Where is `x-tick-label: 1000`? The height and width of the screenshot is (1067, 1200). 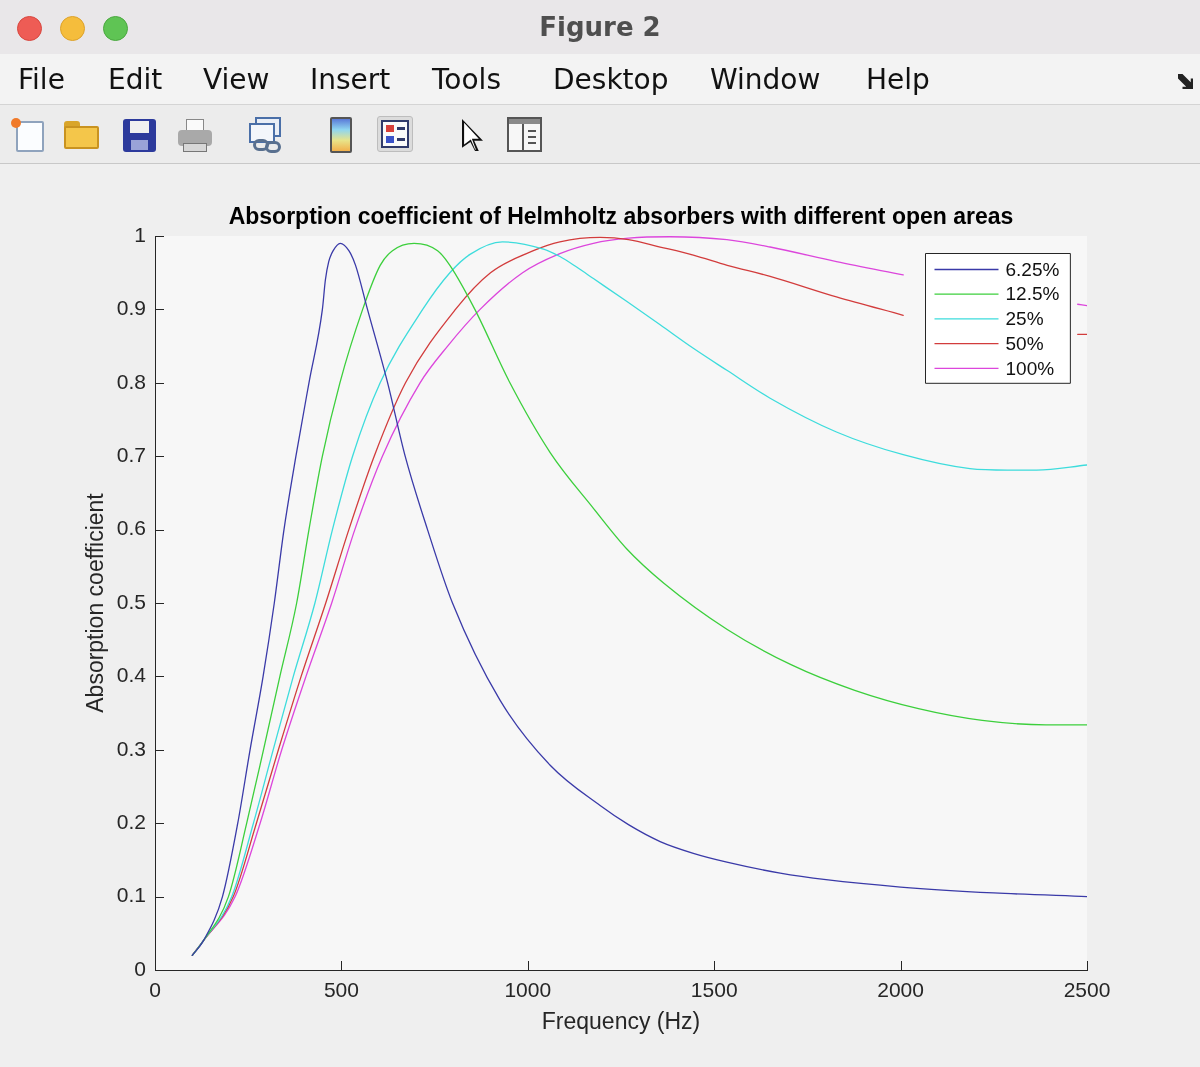
x-tick-label: 1000 is located at coordinates (528, 990).